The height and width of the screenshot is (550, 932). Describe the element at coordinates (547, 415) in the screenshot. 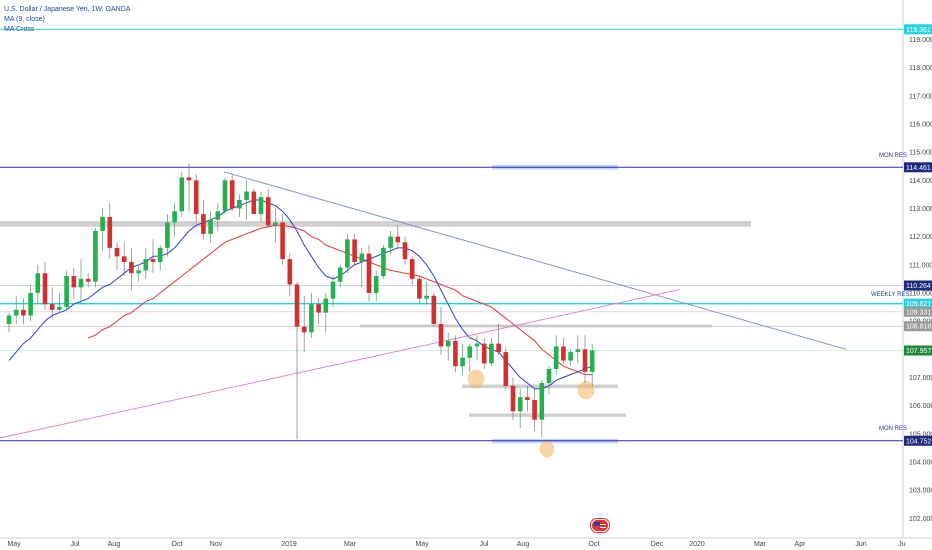

I see `gray-zone-low` at that location.